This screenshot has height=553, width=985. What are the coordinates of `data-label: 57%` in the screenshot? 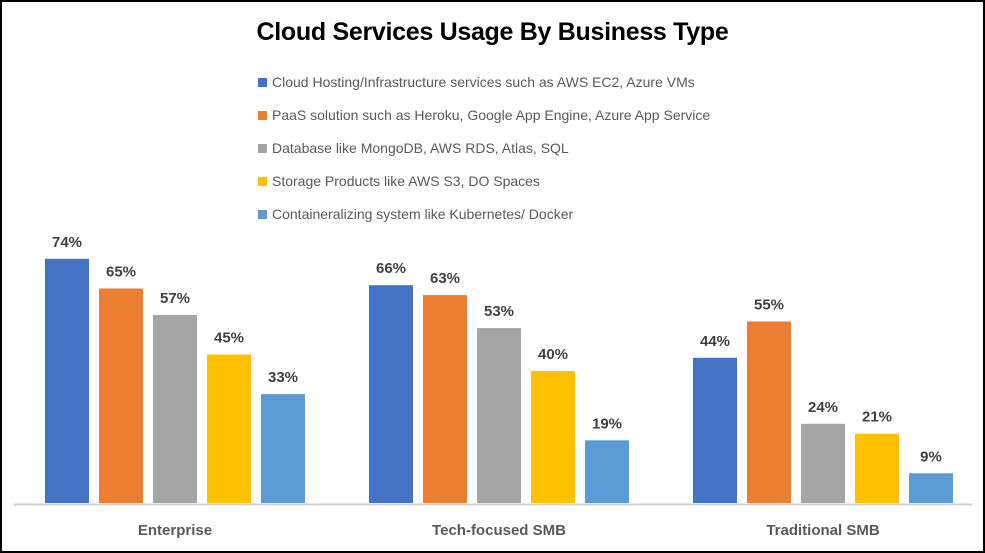 It's located at (175, 298).